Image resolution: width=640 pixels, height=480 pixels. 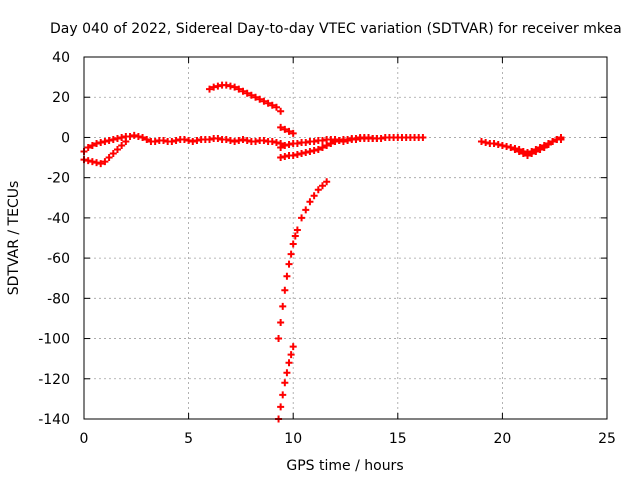 I want to click on y-tick-label: -20, so click(x=58, y=179).